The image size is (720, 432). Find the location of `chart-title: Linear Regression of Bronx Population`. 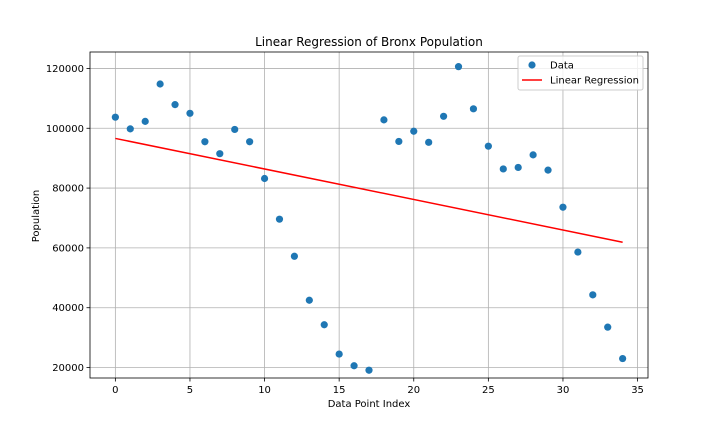

chart-title: Linear Regression of Bronx Population is located at coordinates (369, 42).